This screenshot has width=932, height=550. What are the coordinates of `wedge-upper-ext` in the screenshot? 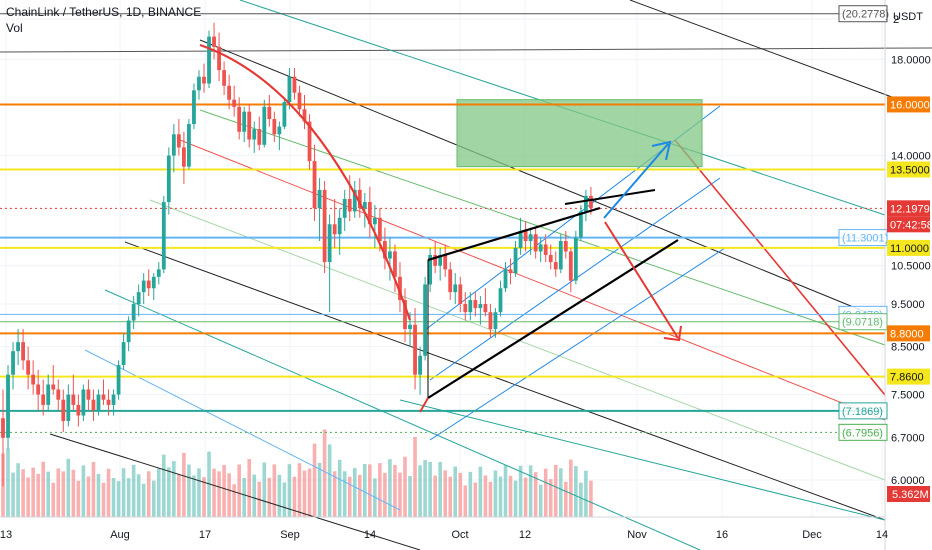 It's located at (610, 197).